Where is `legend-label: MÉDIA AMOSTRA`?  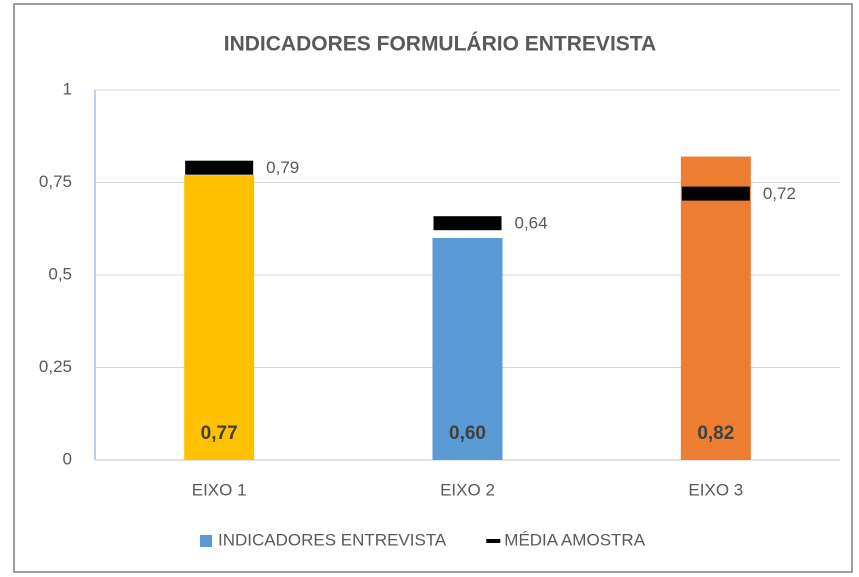
legend-label: MÉDIA AMOSTRA is located at coordinates (574, 539).